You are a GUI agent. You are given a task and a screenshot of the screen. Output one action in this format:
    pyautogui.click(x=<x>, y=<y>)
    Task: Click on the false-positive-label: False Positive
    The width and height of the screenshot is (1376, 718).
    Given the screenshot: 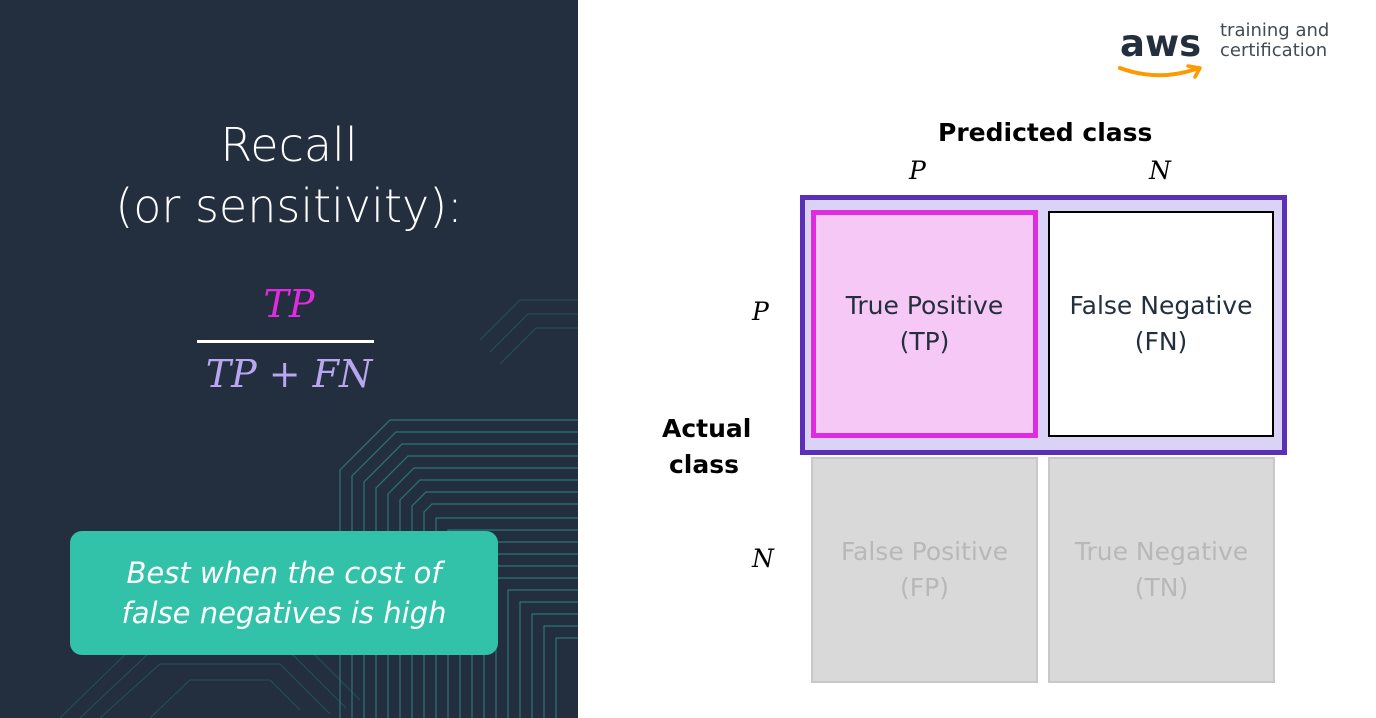 What is the action you would take?
    pyautogui.click(x=924, y=551)
    